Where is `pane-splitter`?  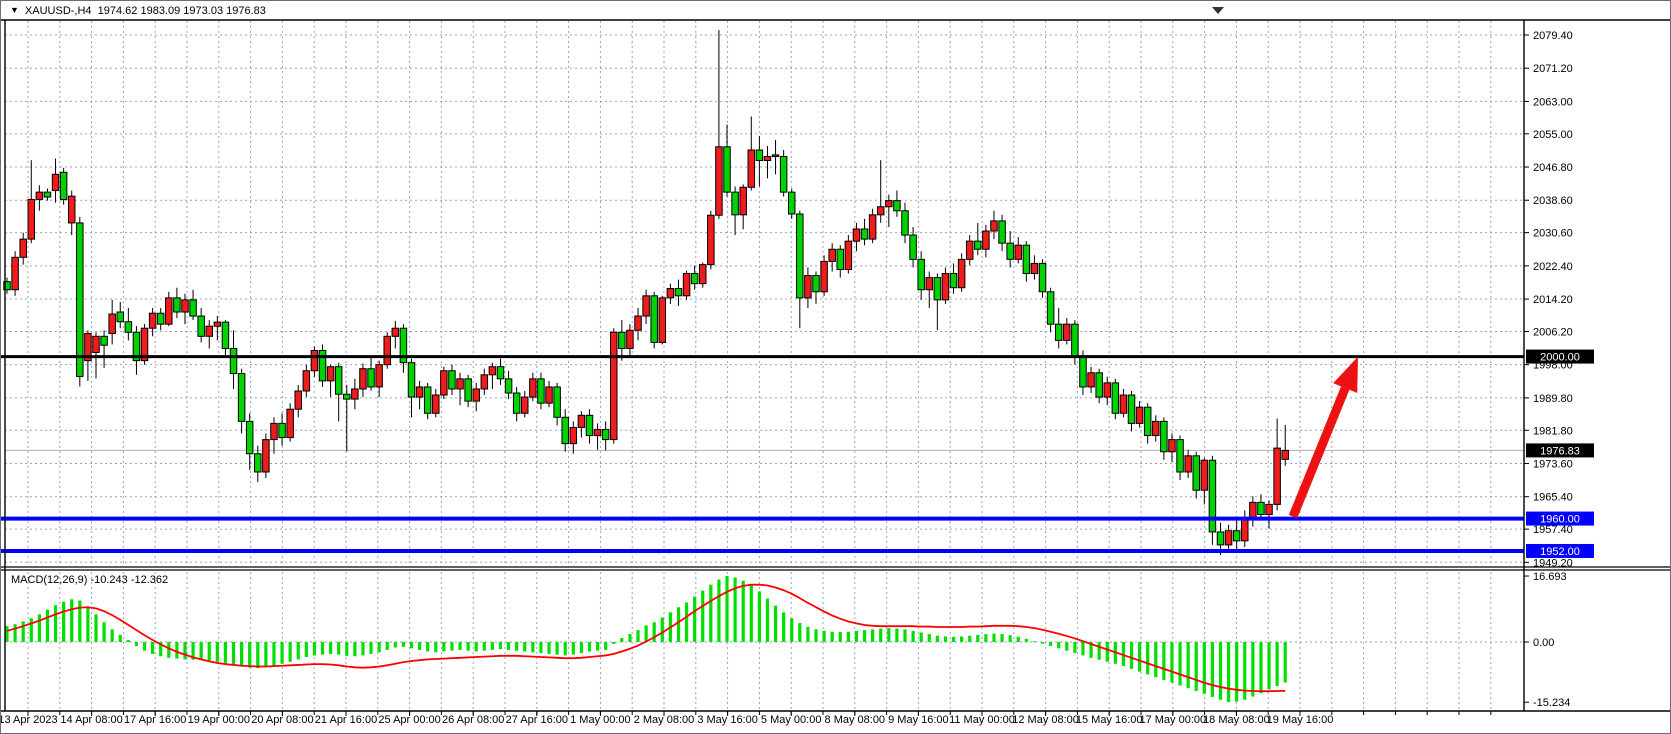 pane-splitter is located at coordinates (836, 568).